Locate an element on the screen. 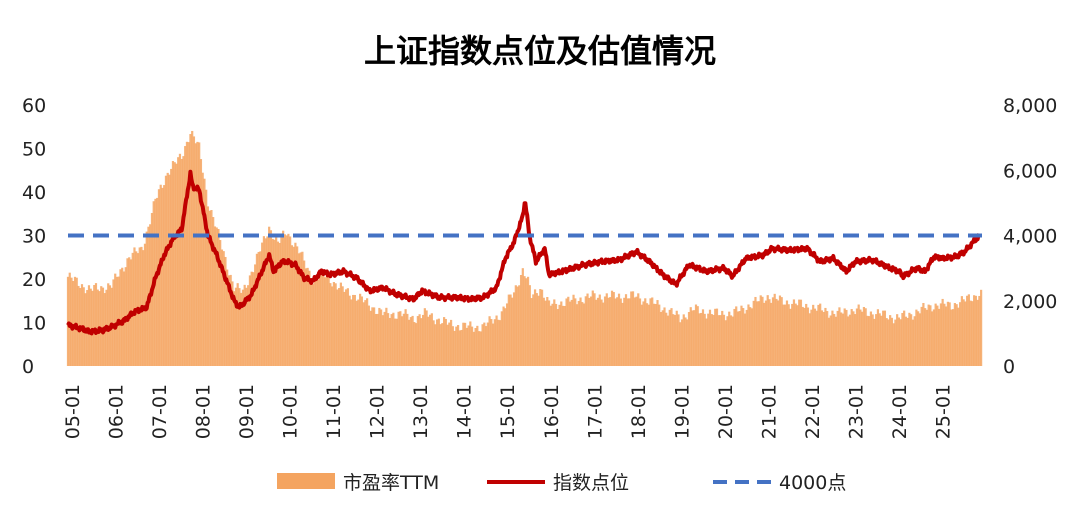  x-axis-tick-label: 23-01 is located at coordinates (856, 411).